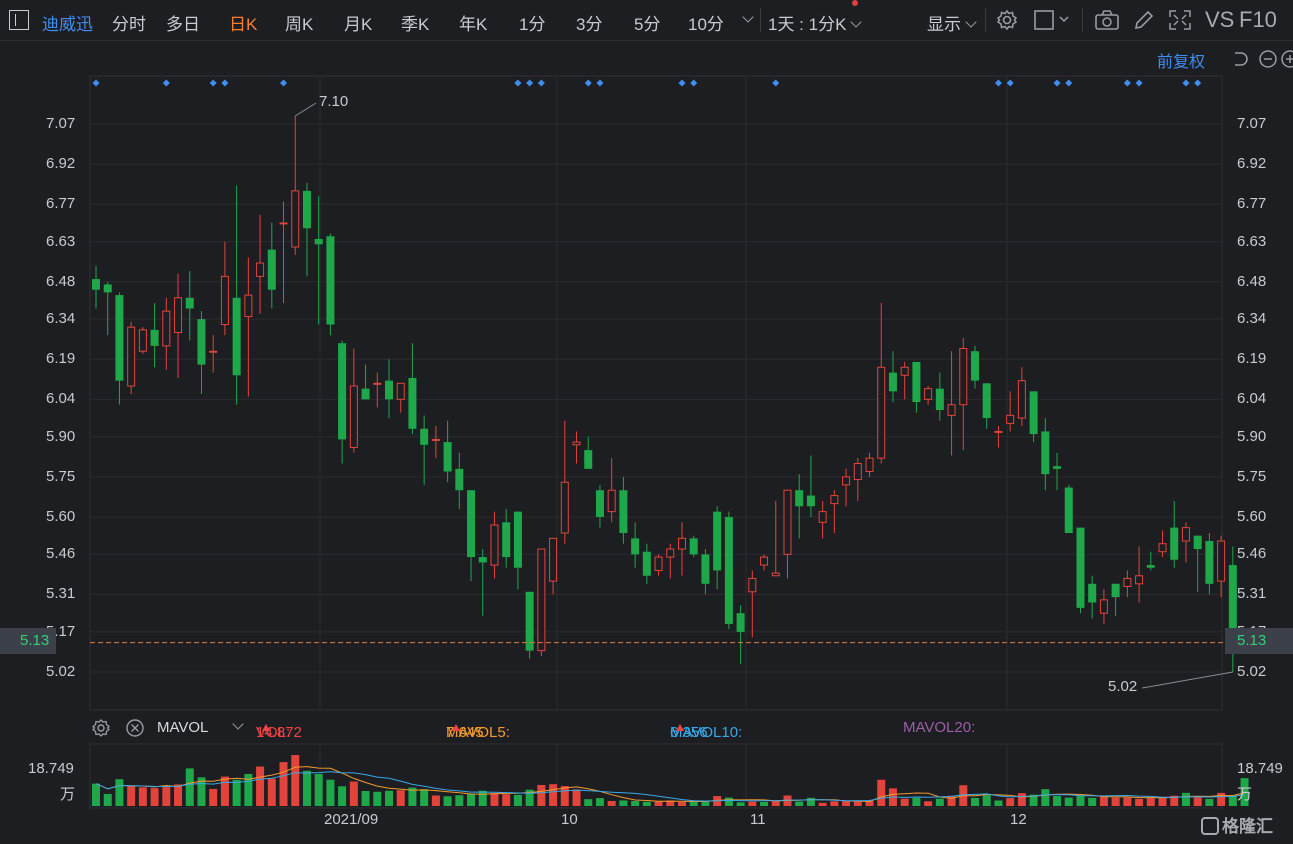 This screenshot has width=1293, height=844. I want to click on sidebar-toggle-icon, so click(19, 20).